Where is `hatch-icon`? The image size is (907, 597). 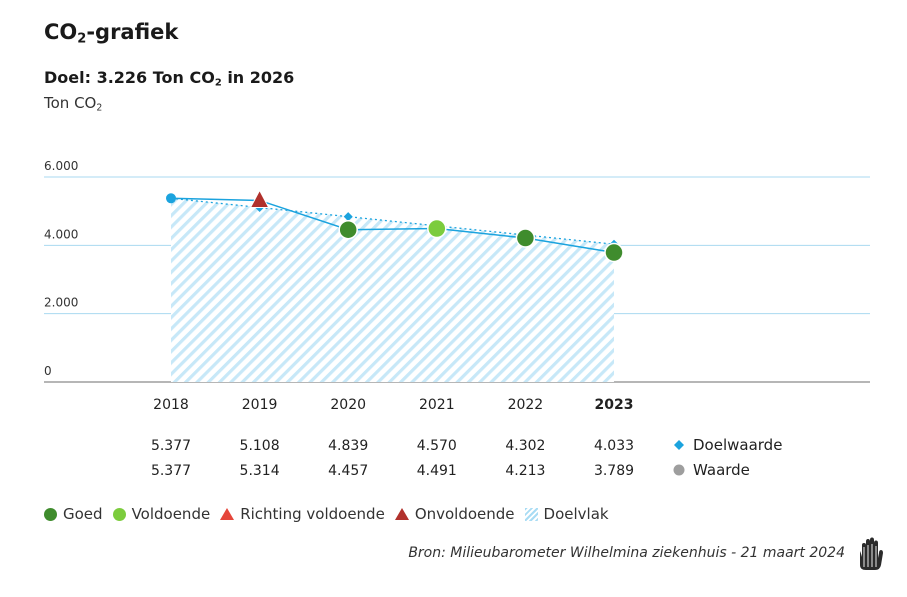 hatch-icon is located at coordinates (531, 514).